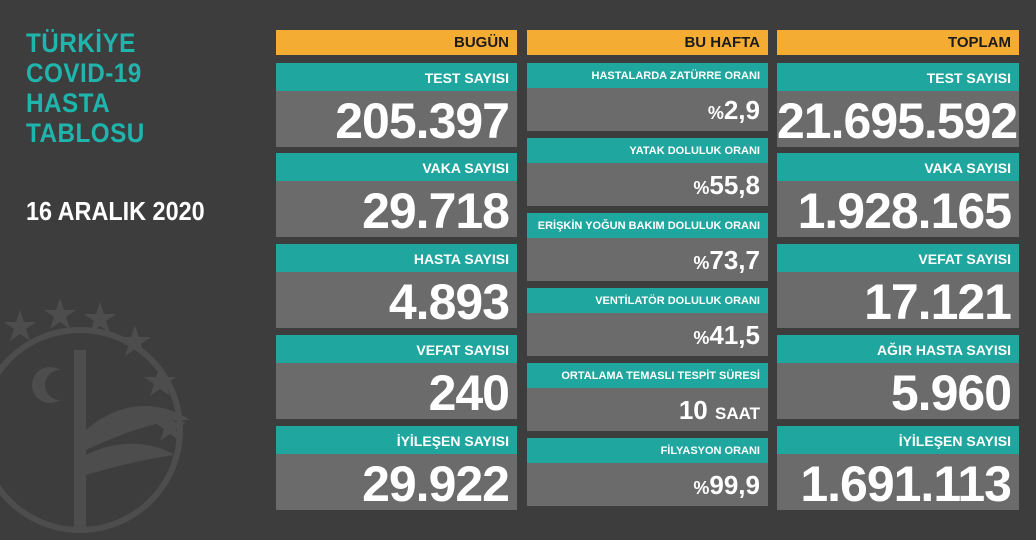 This screenshot has height=540, width=1036. What do you see at coordinates (647, 225) in the screenshot?
I see `card-label: ERİŞKİN YOĞUN BAKIM DOLULUK ORANI` at bounding box center [647, 225].